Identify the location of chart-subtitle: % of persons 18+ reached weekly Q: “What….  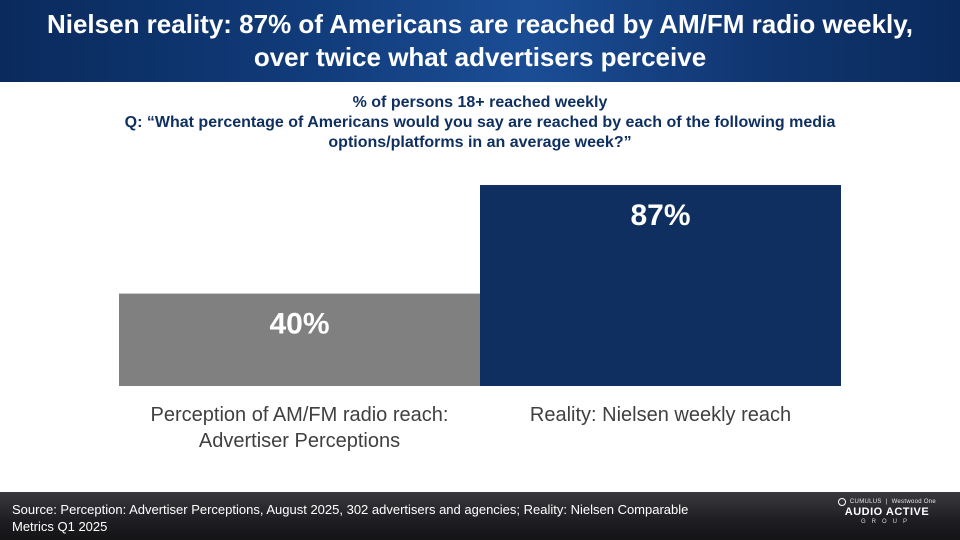
(480, 123).